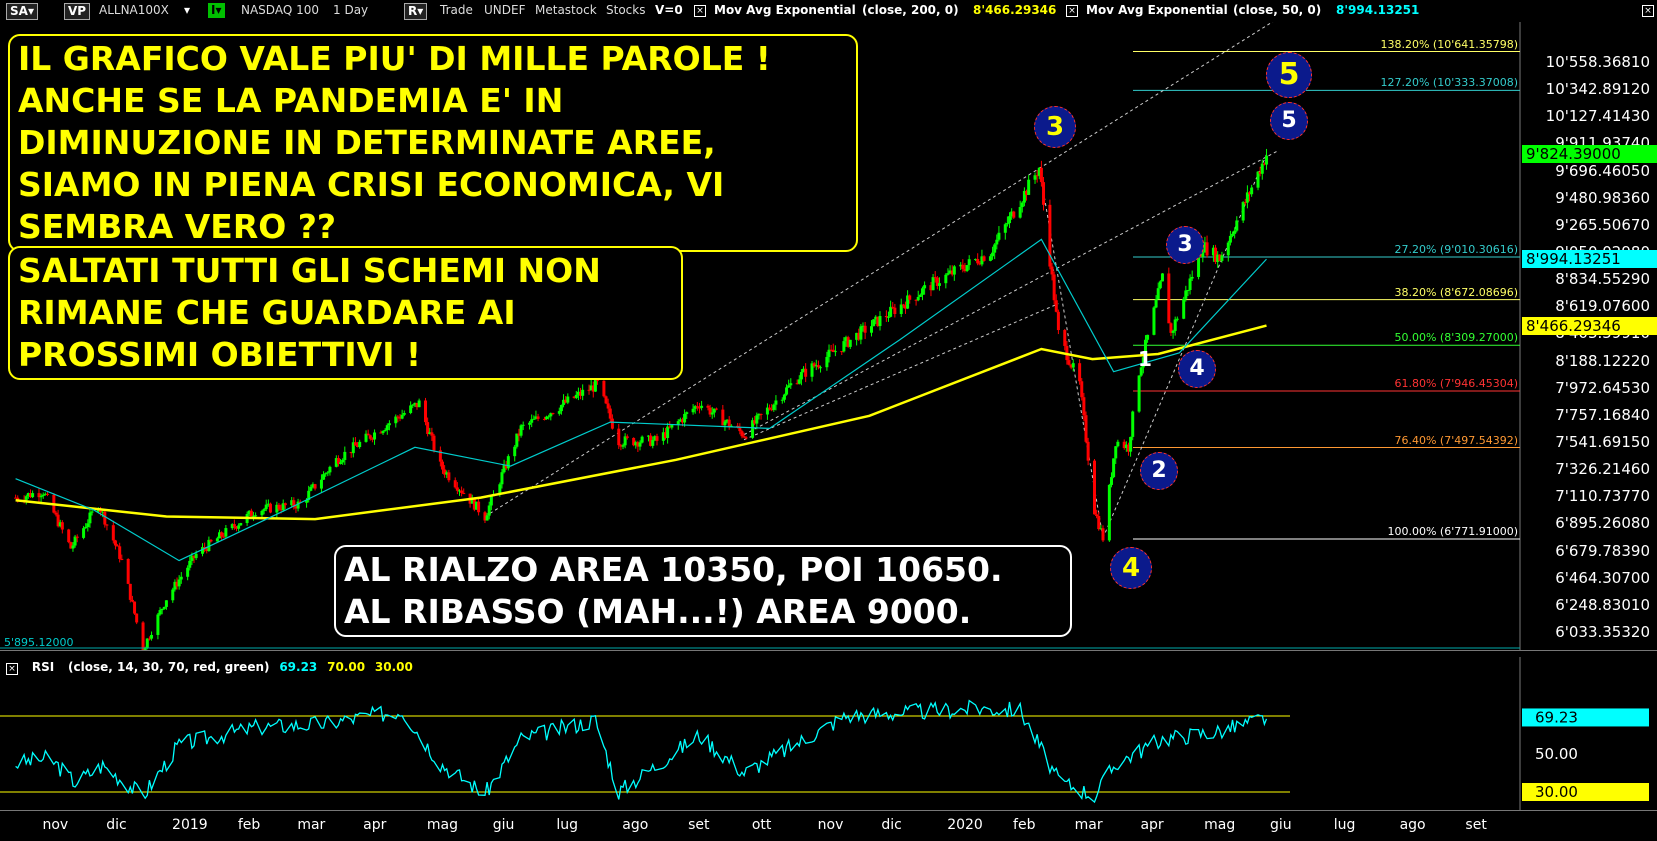 Image resolution: width=1657 pixels, height=841 pixels. I want to click on trade-label: Trade, so click(456, 10).